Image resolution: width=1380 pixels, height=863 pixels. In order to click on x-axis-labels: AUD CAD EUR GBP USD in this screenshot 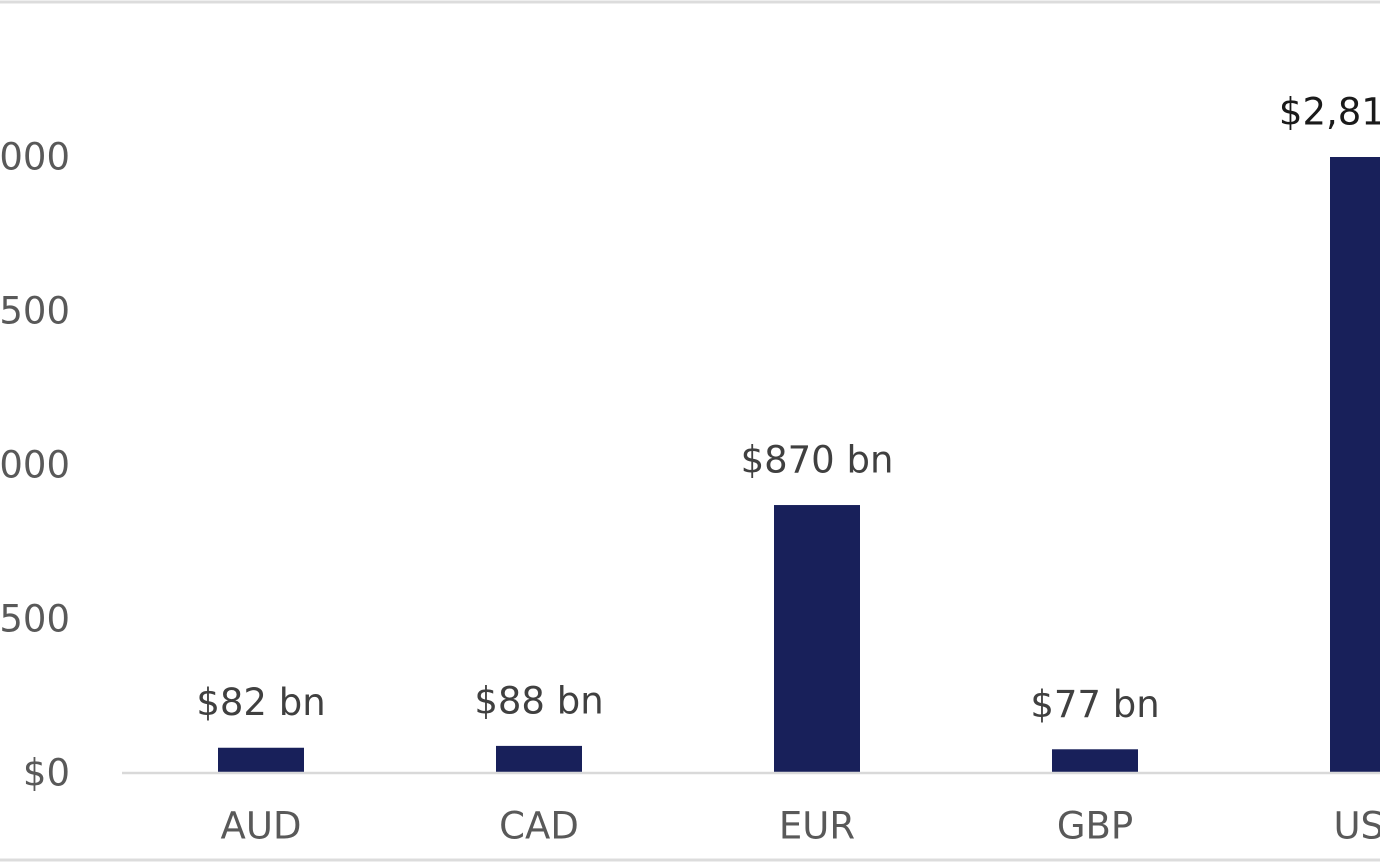, I will do `click(800, 826)`.